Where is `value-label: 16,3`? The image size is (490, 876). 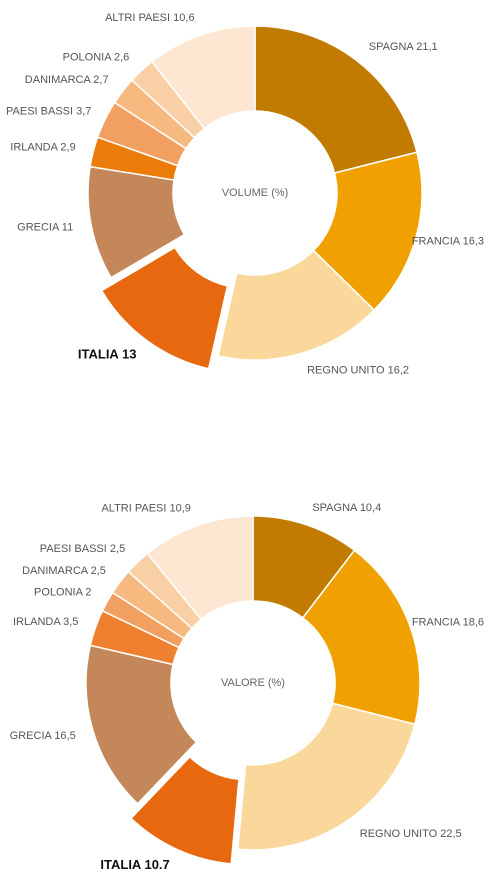
value-label: 16,3 is located at coordinates (473, 241).